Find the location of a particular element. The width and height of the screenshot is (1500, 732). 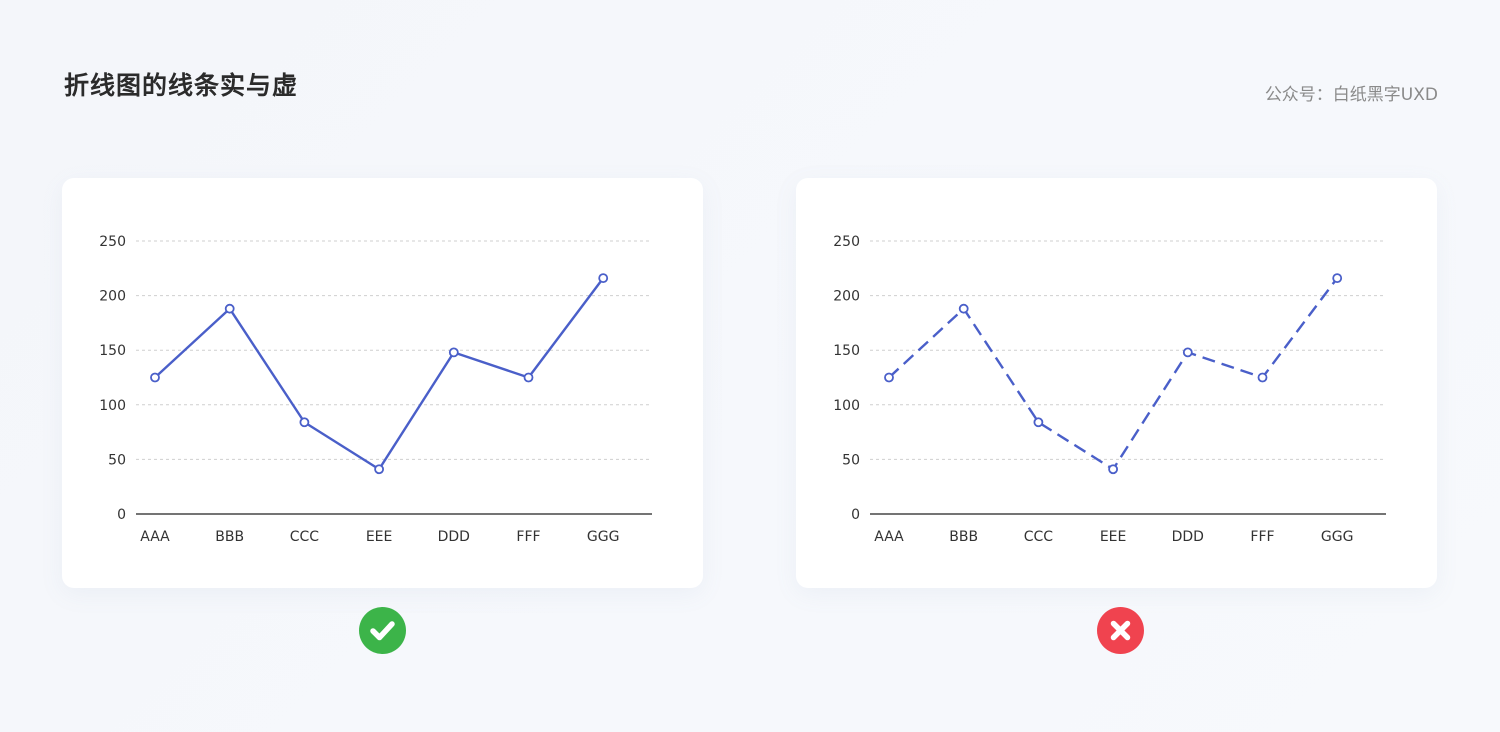

check-icon is located at coordinates (382, 631).